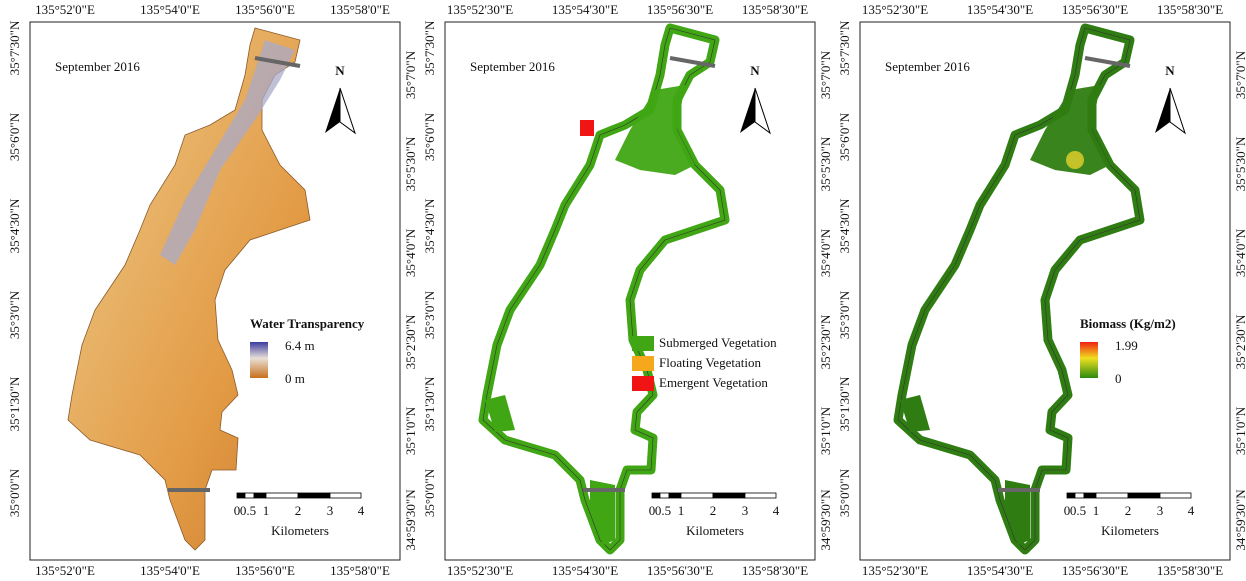  Describe the element at coordinates (360, 570) in the screenshot. I see `bottom-coordinate: 135°58'0"E` at that location.